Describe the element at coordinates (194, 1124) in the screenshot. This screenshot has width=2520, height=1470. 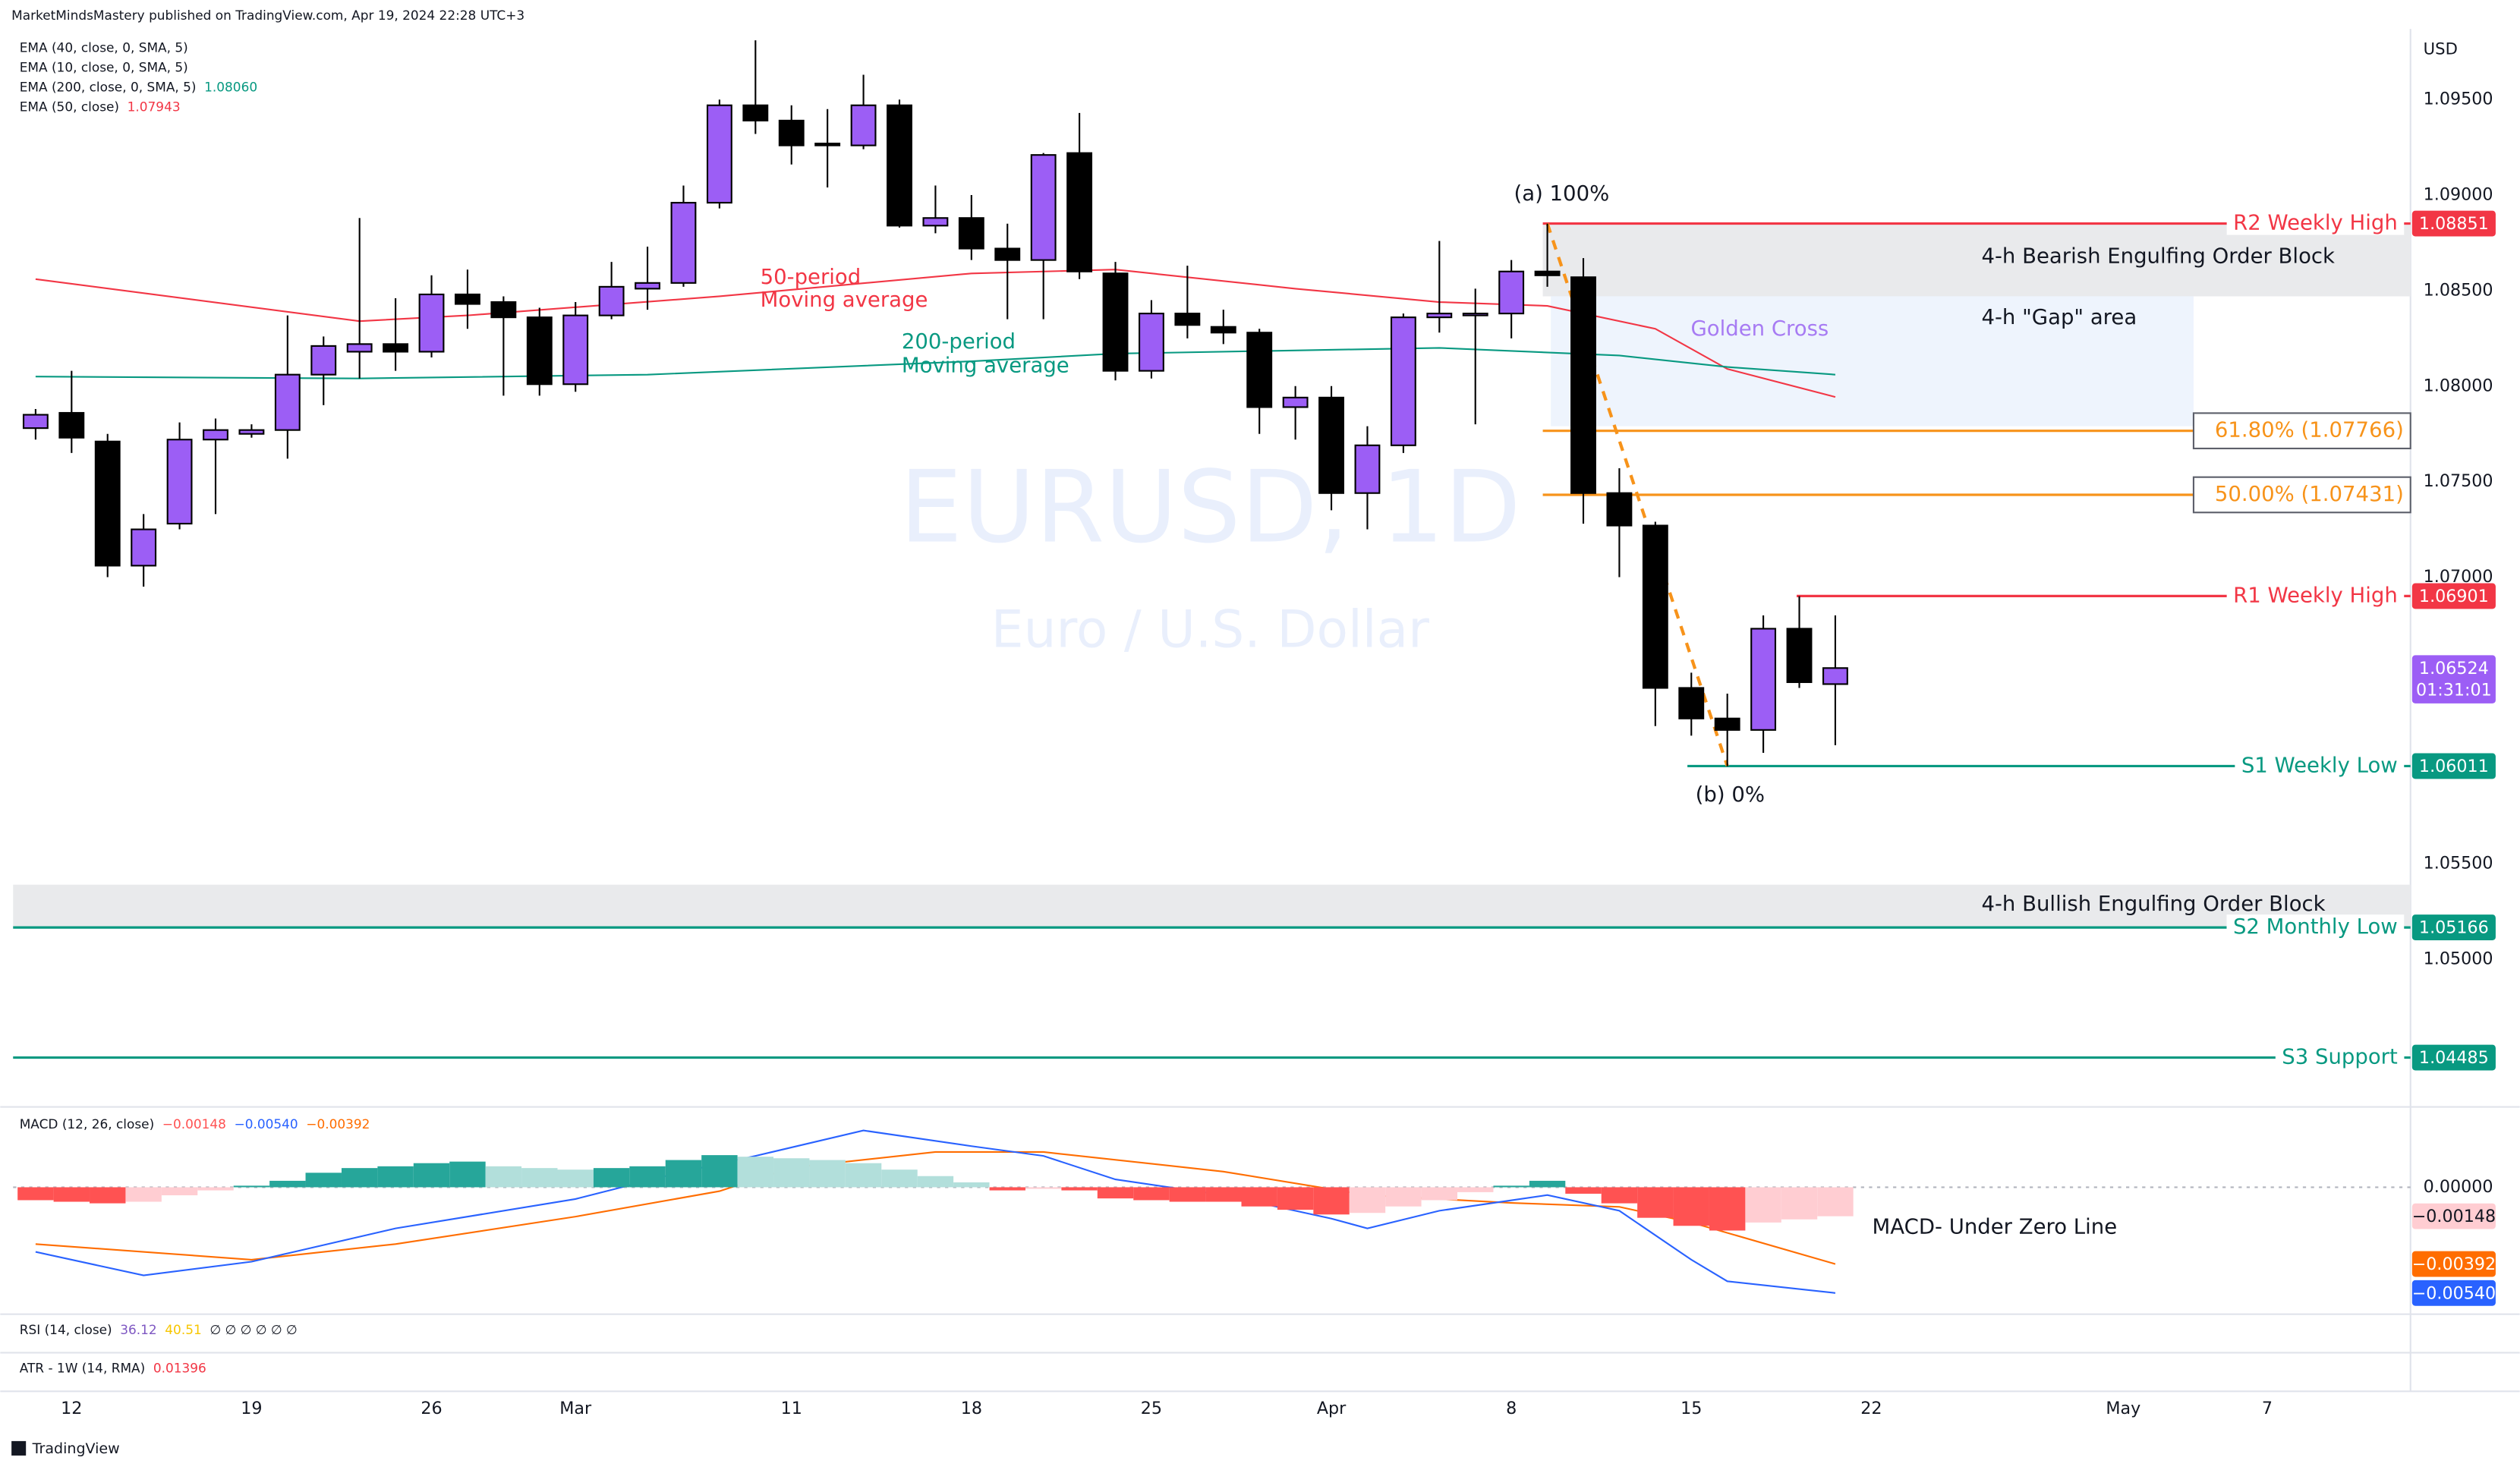
I see `macd-legend-part: −0.00148` at that location.